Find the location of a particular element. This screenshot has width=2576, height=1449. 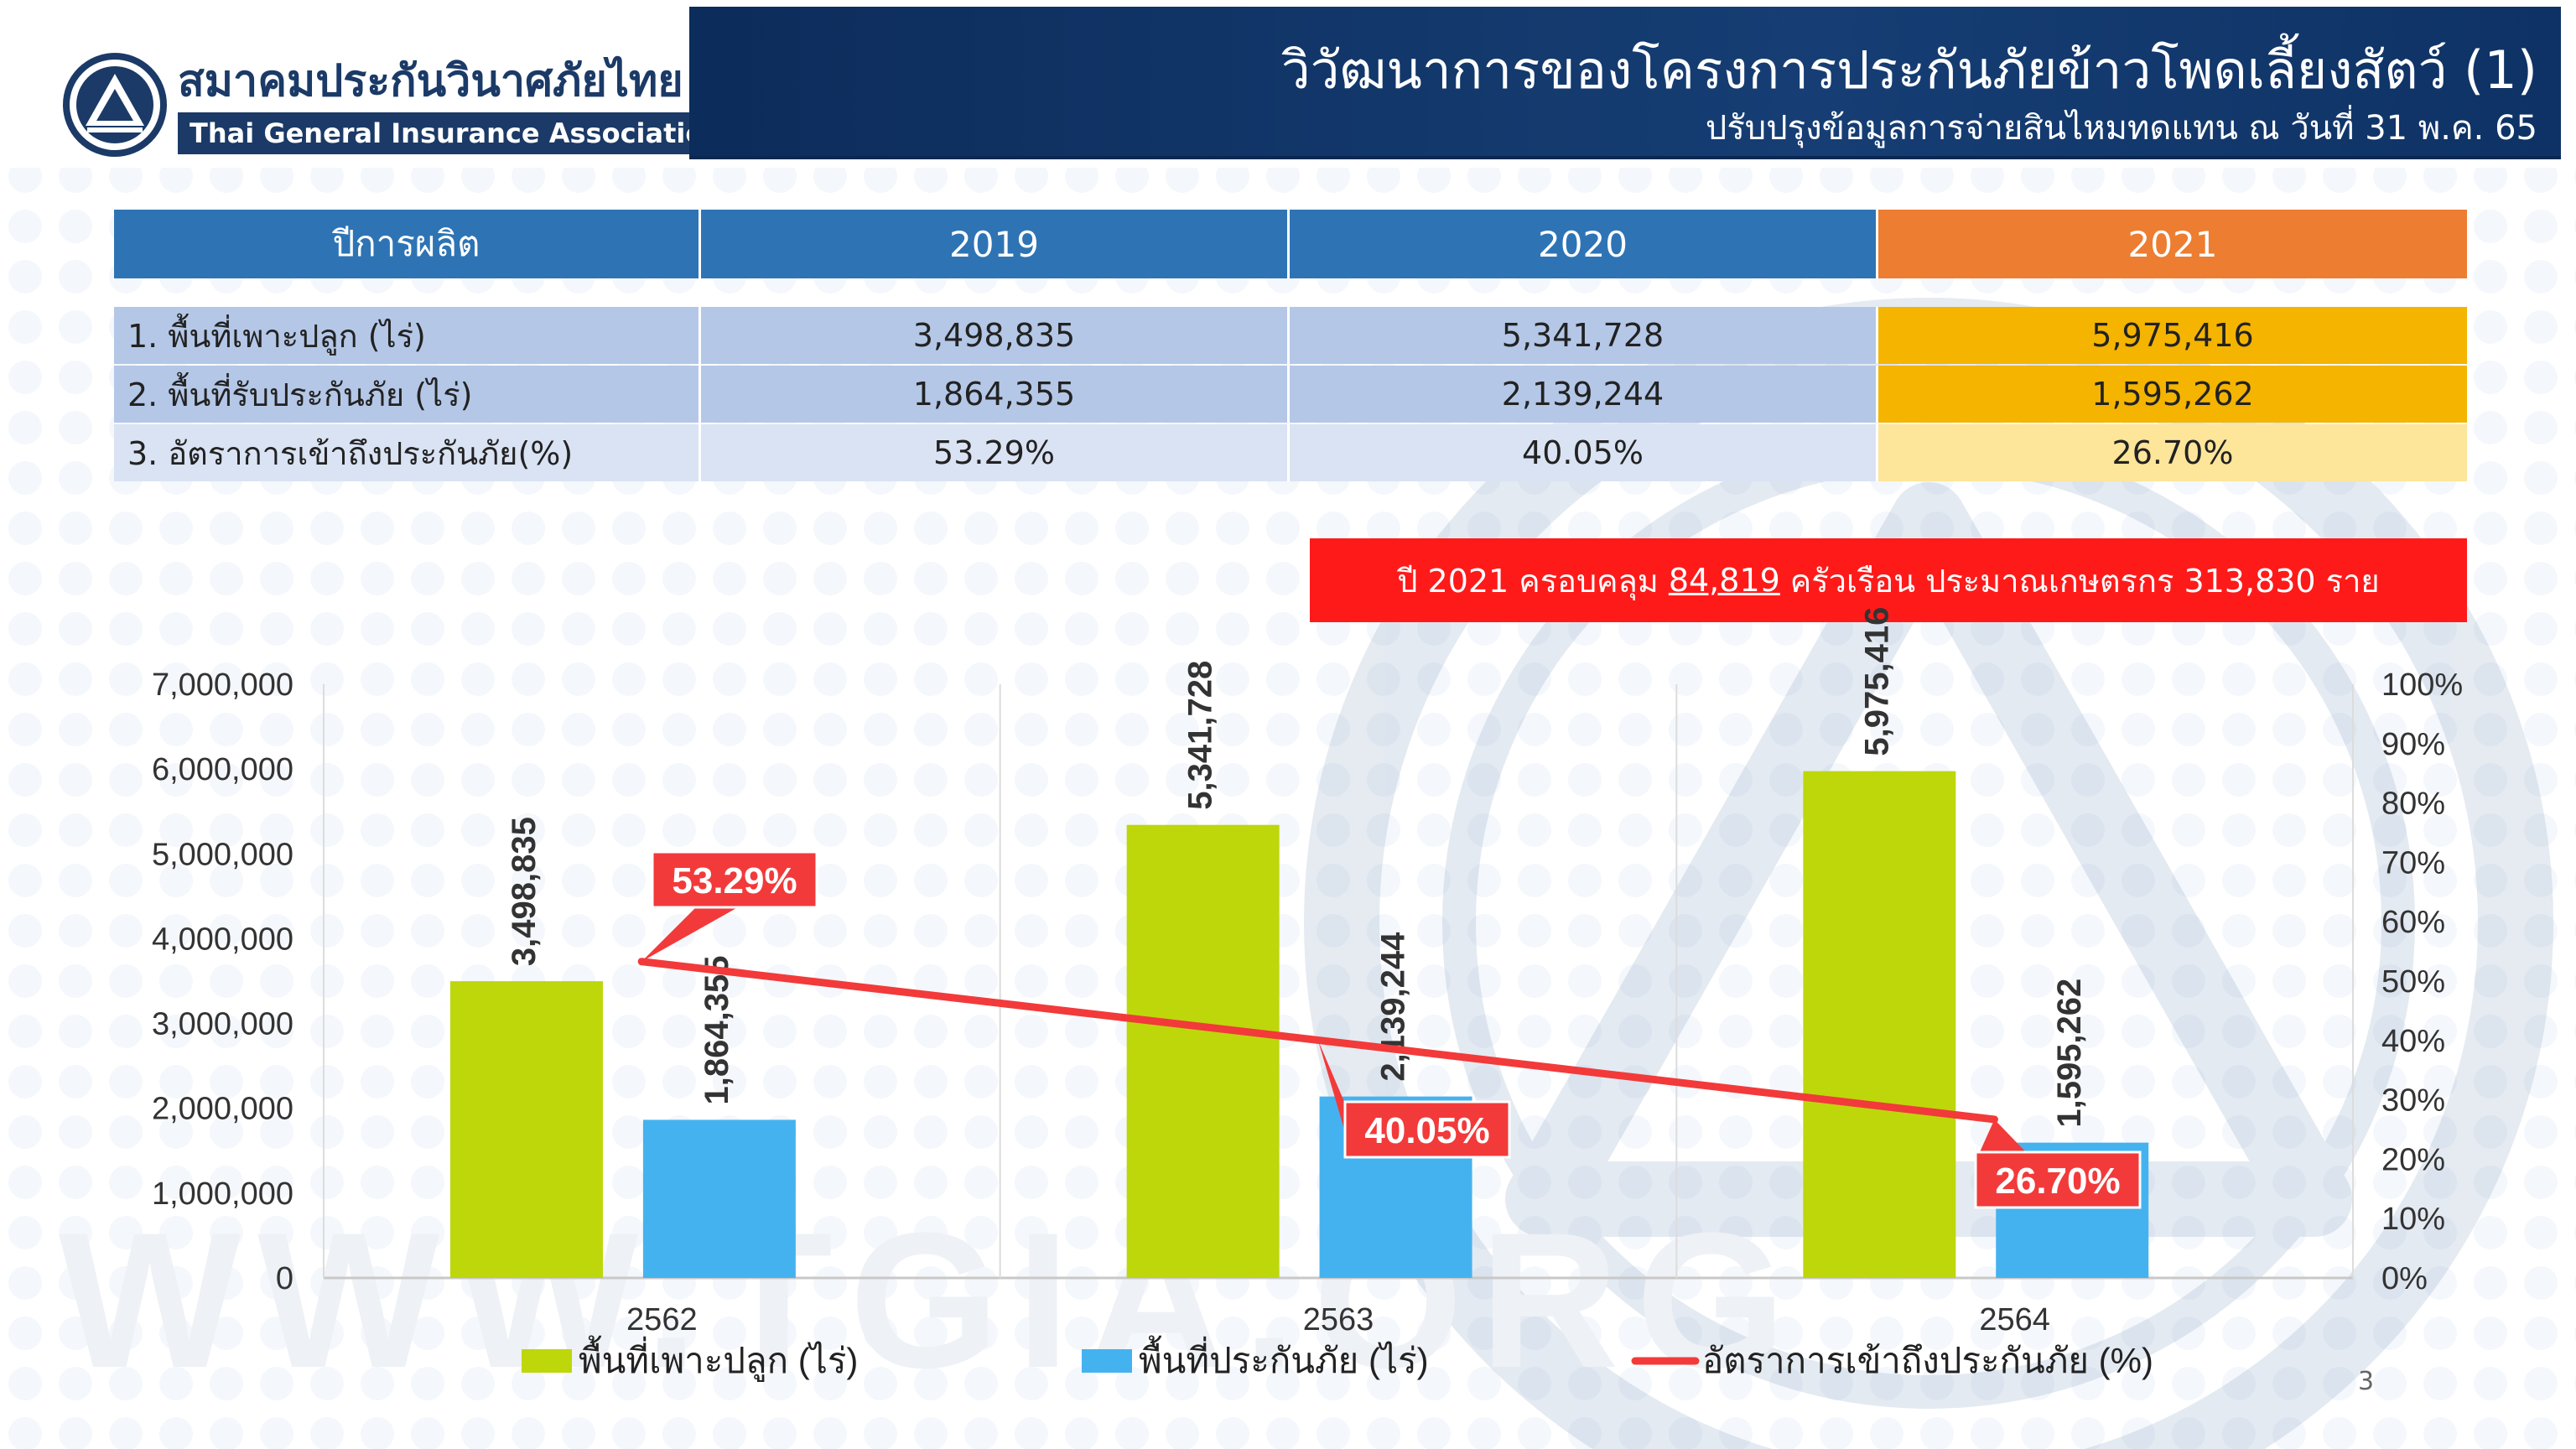

logo-thai-name: สมาคมประกันวินาศภัยไทย is located at coordinates (430, 81).